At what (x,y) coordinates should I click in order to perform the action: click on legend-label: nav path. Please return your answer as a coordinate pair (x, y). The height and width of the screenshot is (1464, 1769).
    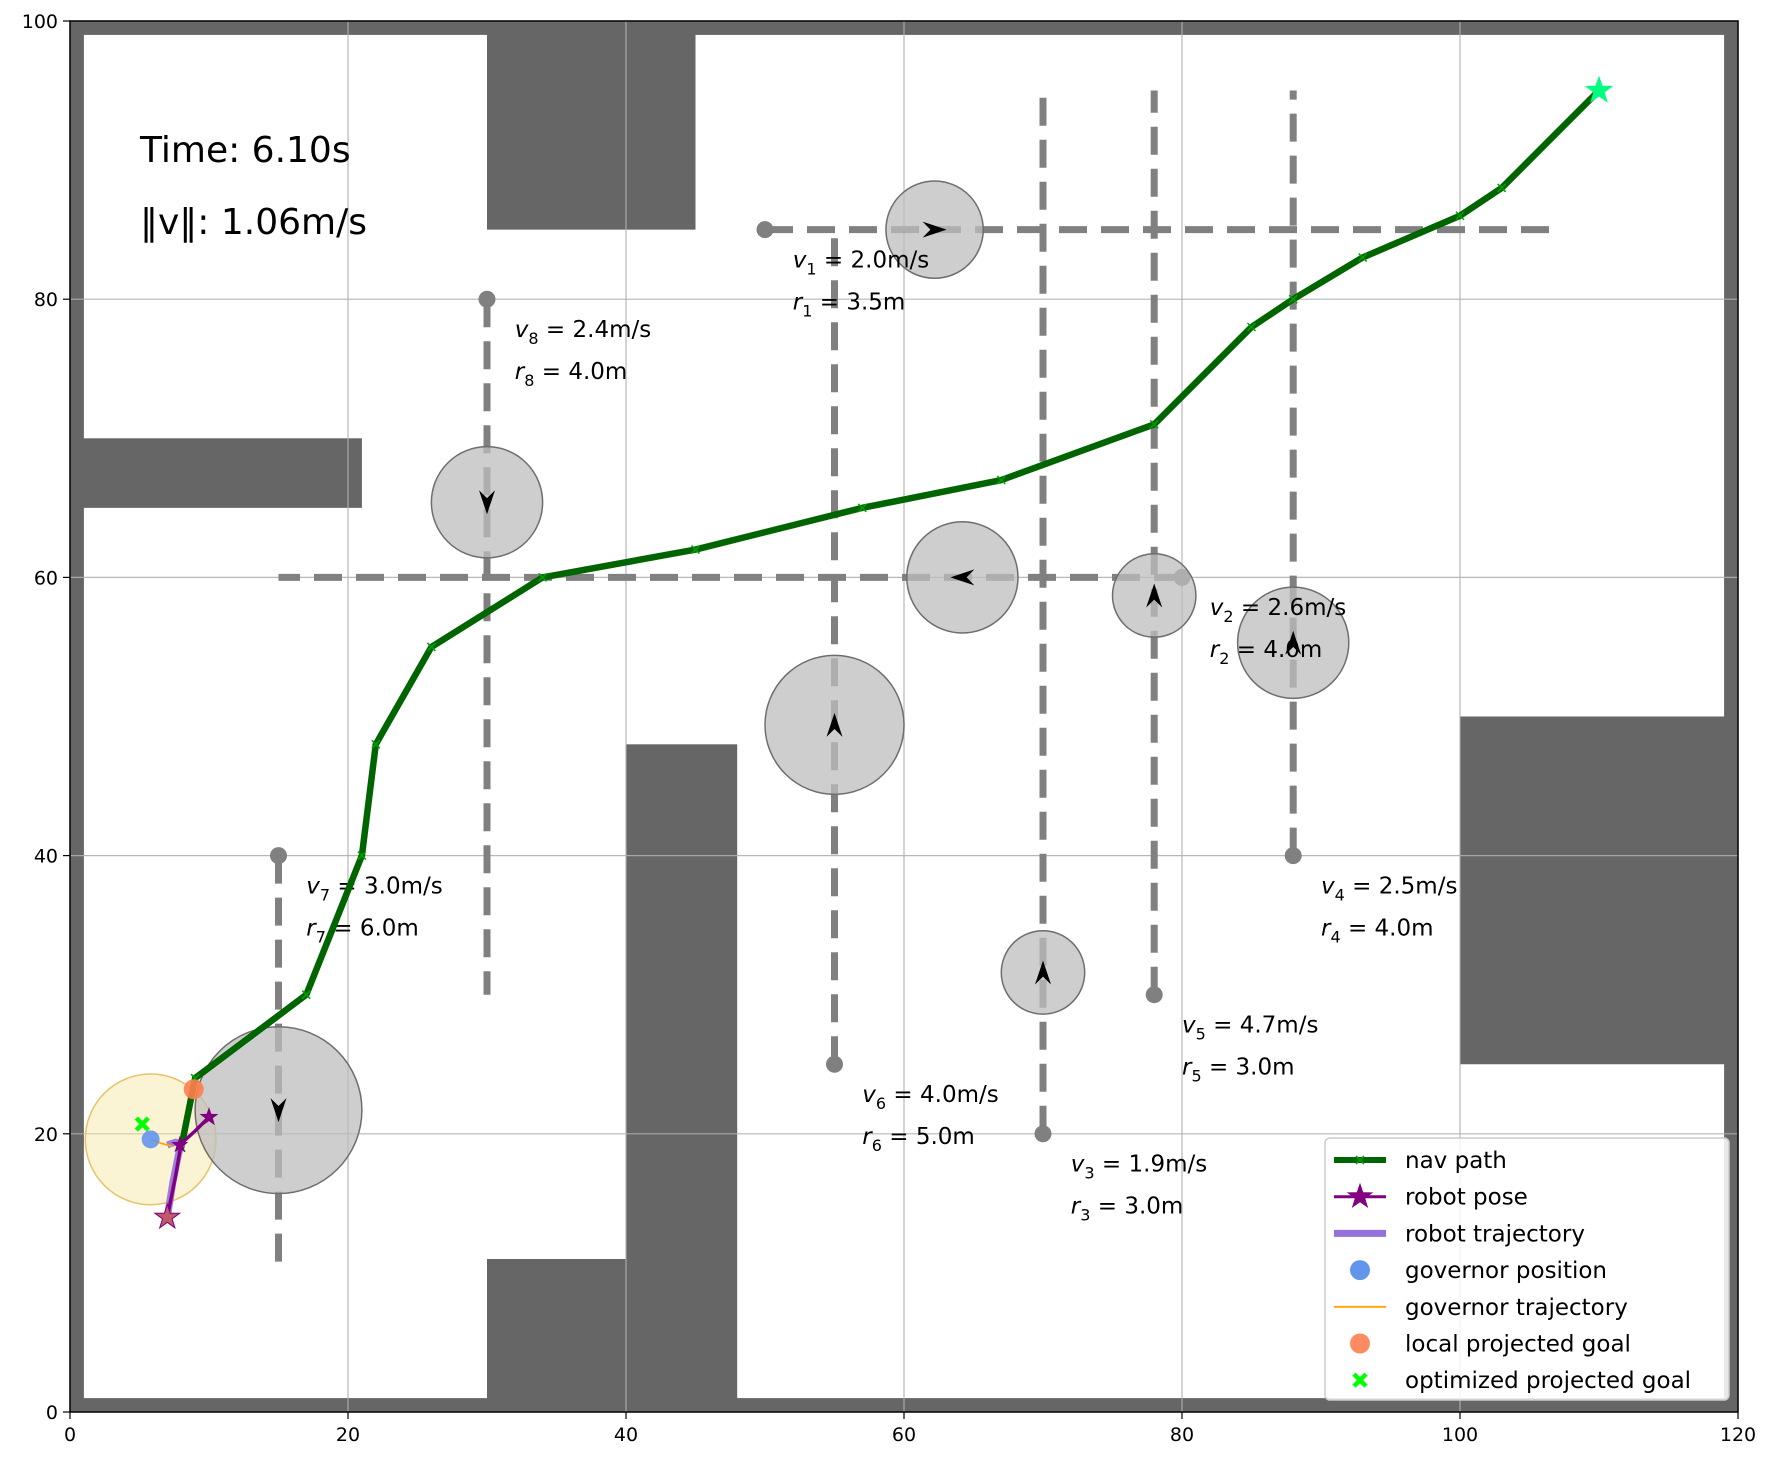
    Looking at the image, I should click on (1456, 1161).